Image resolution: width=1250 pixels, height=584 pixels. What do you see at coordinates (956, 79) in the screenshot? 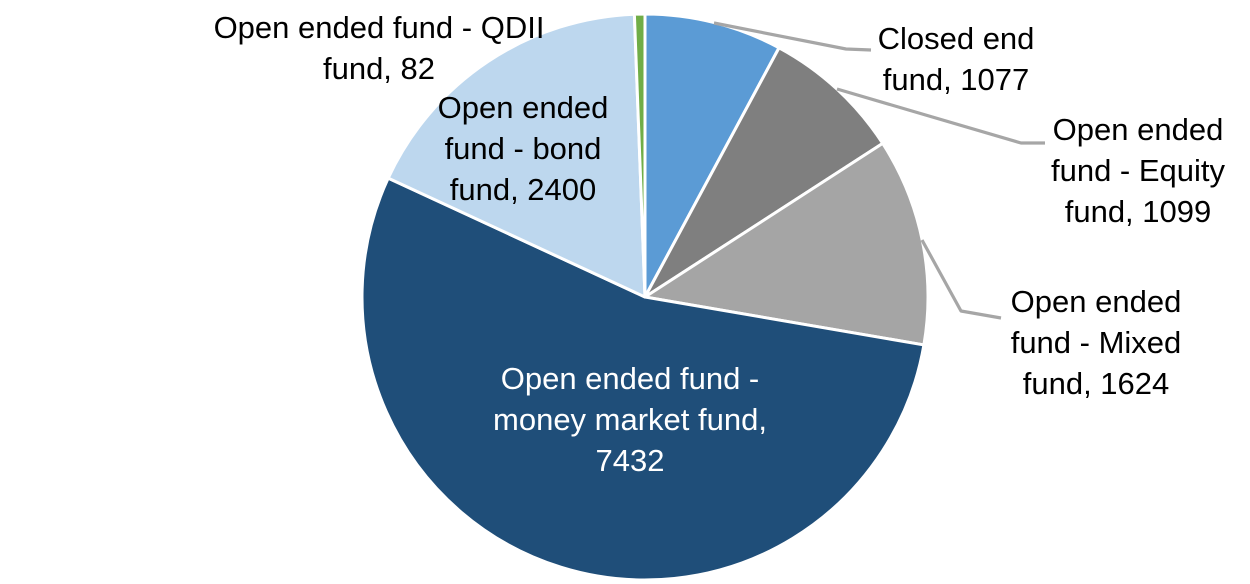
I see `data-label-line: fund, 1077` at bounding box center [956, 79].